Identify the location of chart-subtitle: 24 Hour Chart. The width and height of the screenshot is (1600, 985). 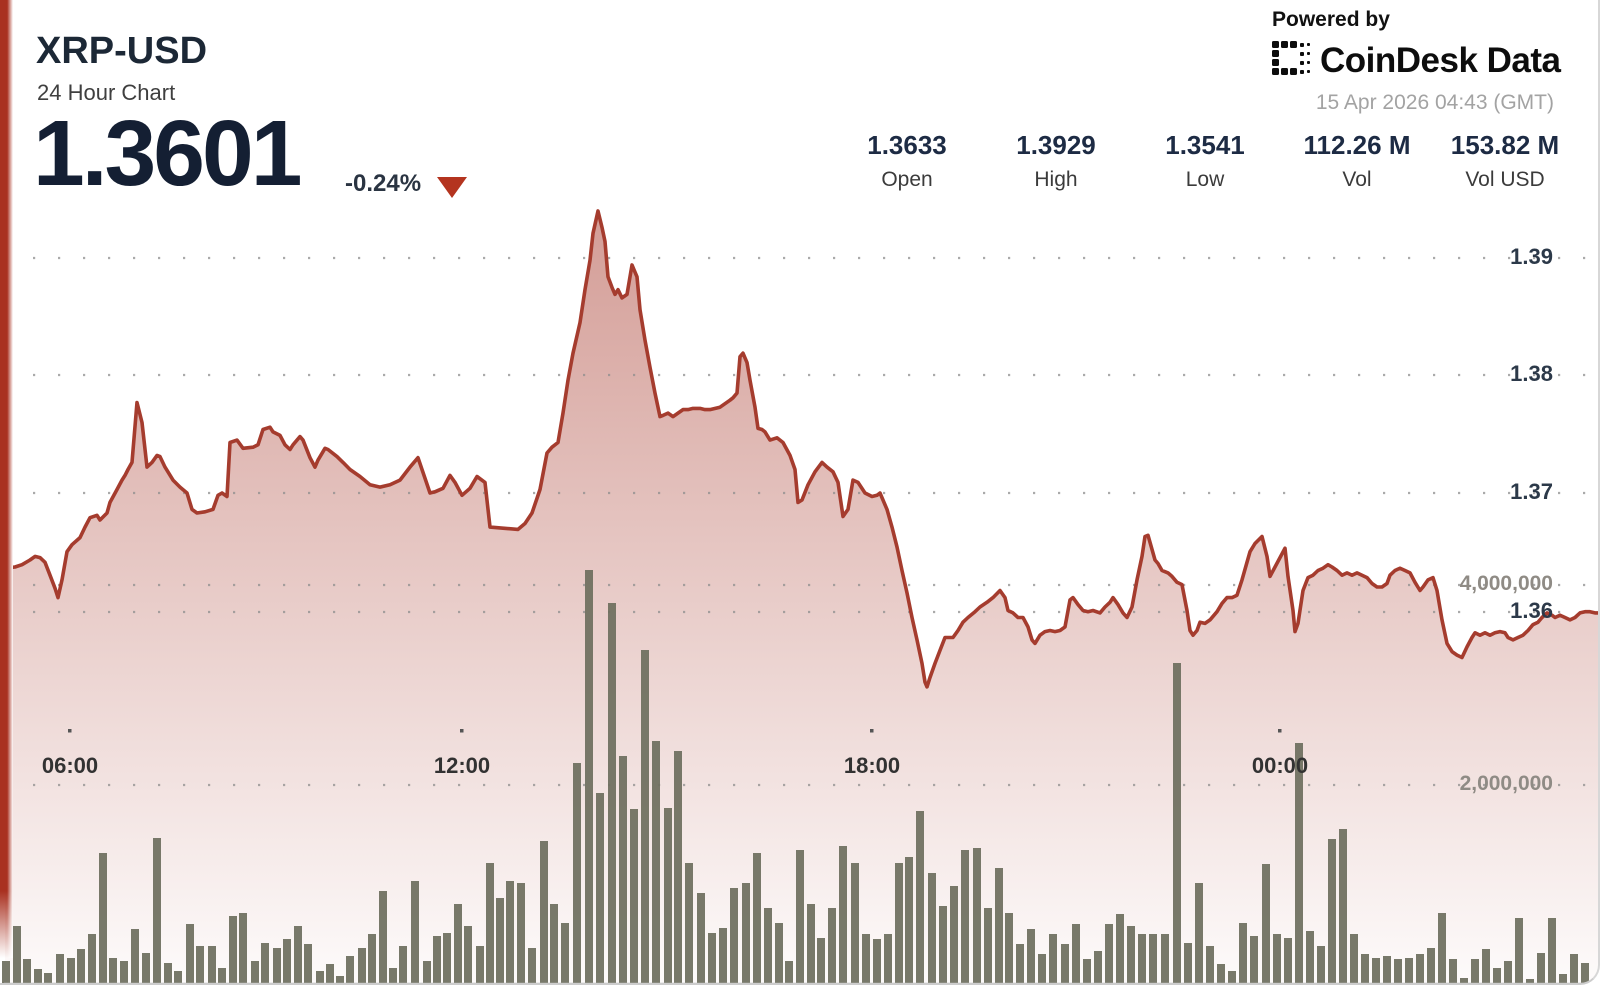
(106, 92).